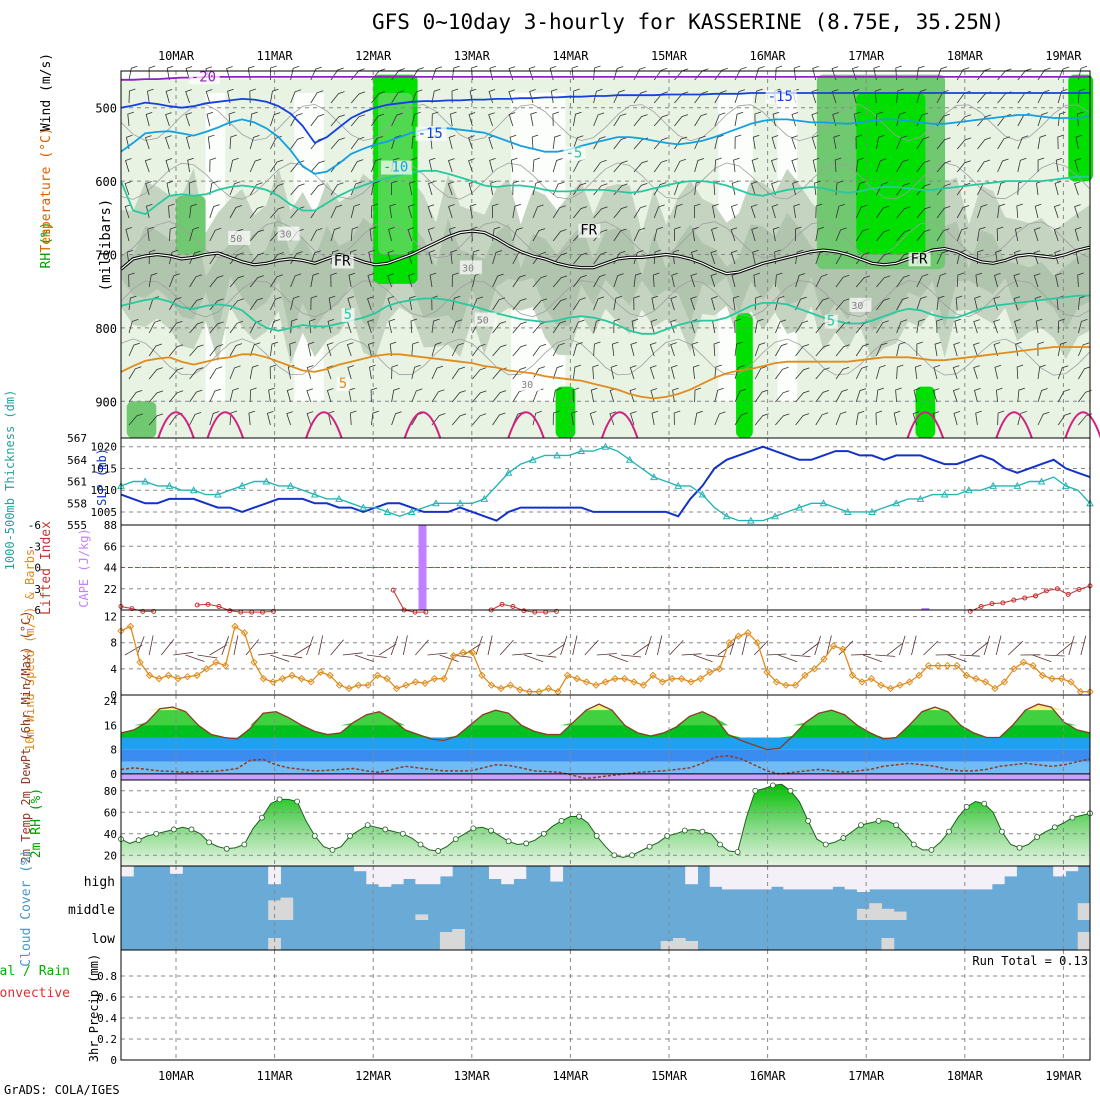 Image resolution: width=1100 pixels, height=1100 pixels. What do you see at coordinates (106, 402) in the screenshot?
I see `pressure-tick-label: 900` at bounding box center [106, 402].